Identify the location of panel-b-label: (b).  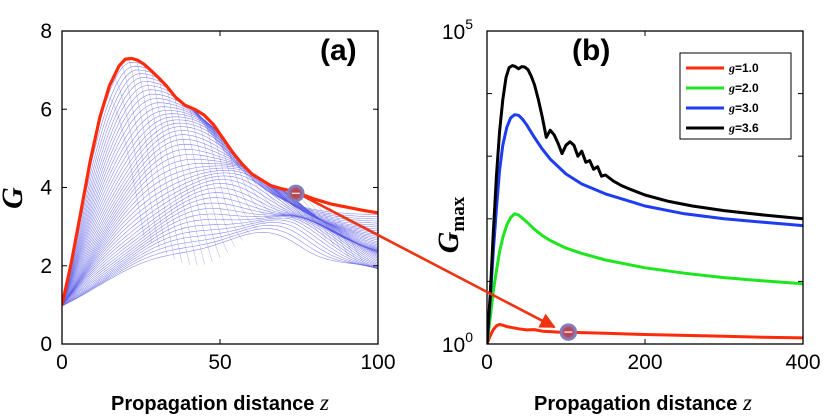
(591, 50).